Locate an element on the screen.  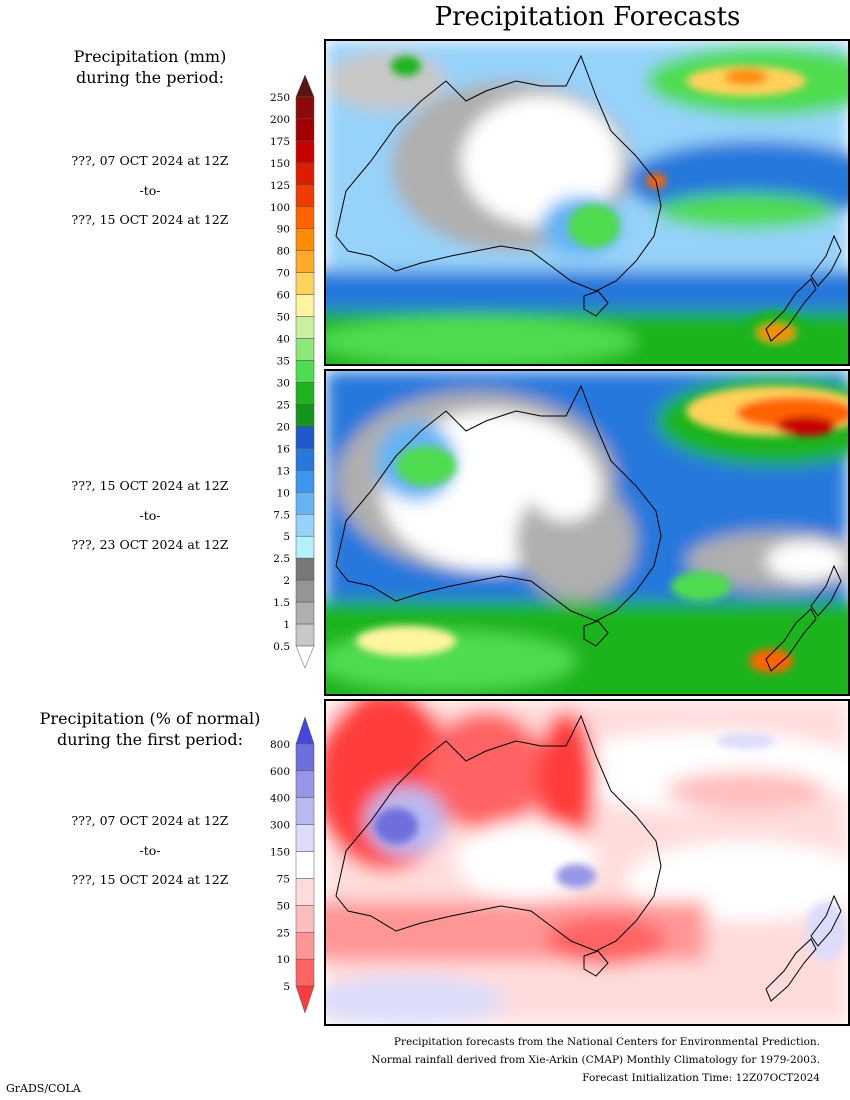
pct-tick-label: 5 is located at coordinates (286, 987).